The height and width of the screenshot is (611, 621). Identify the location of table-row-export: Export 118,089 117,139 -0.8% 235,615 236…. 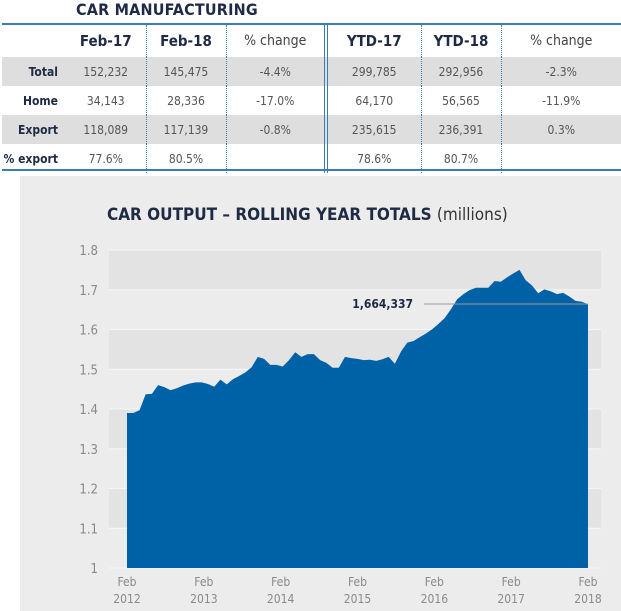
(311, 129).